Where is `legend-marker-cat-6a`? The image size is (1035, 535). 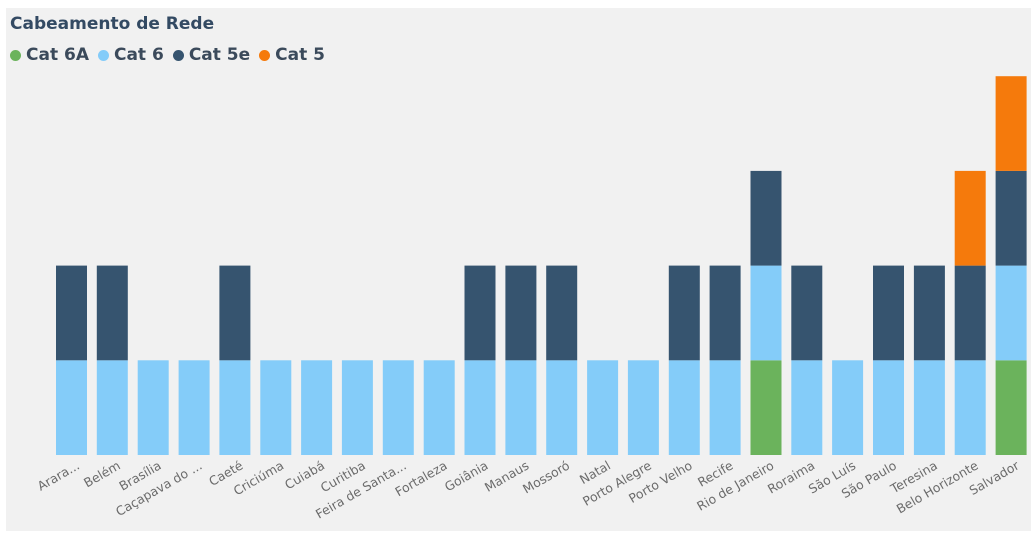
legend-marker-cat-6a is located at coordinates (15, 55).